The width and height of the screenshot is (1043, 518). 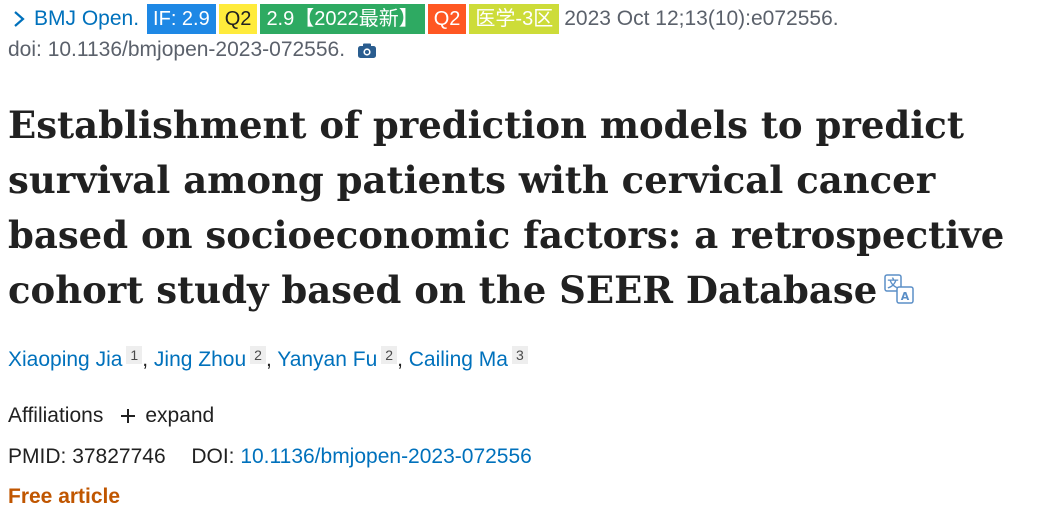 What do you see at coordinates (180, 415) in the screenshot?
I see `expand-label: expand` at bounding box center [180, 415].